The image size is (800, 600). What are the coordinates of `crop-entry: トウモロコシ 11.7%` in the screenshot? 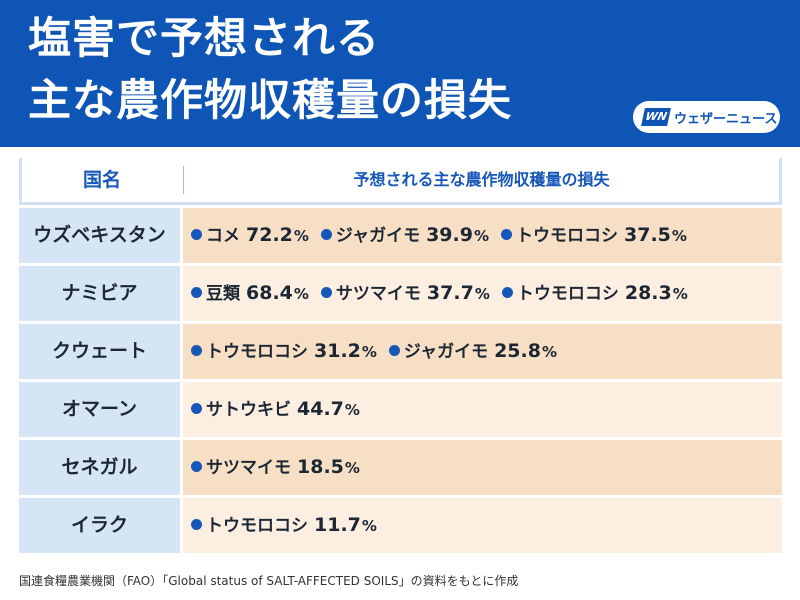 It's located at (284, 525).